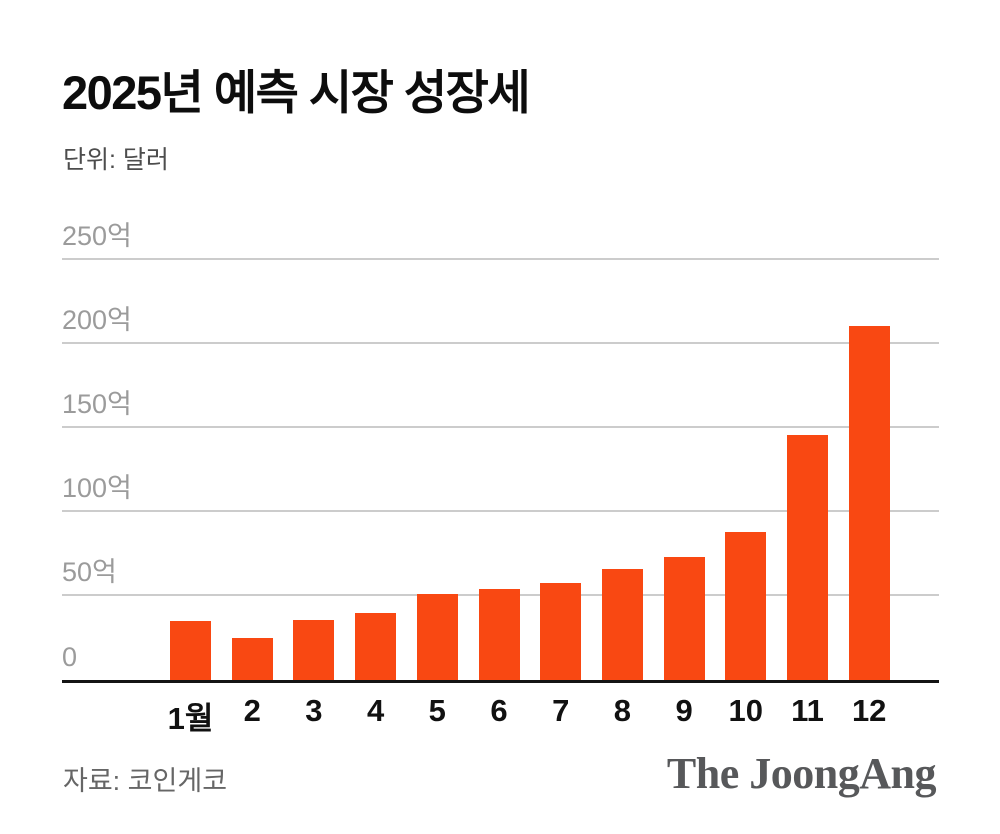 This screenshot has height=834, width=1000. I want to click on unit-label: 단위: 달러, so click(116, 160).